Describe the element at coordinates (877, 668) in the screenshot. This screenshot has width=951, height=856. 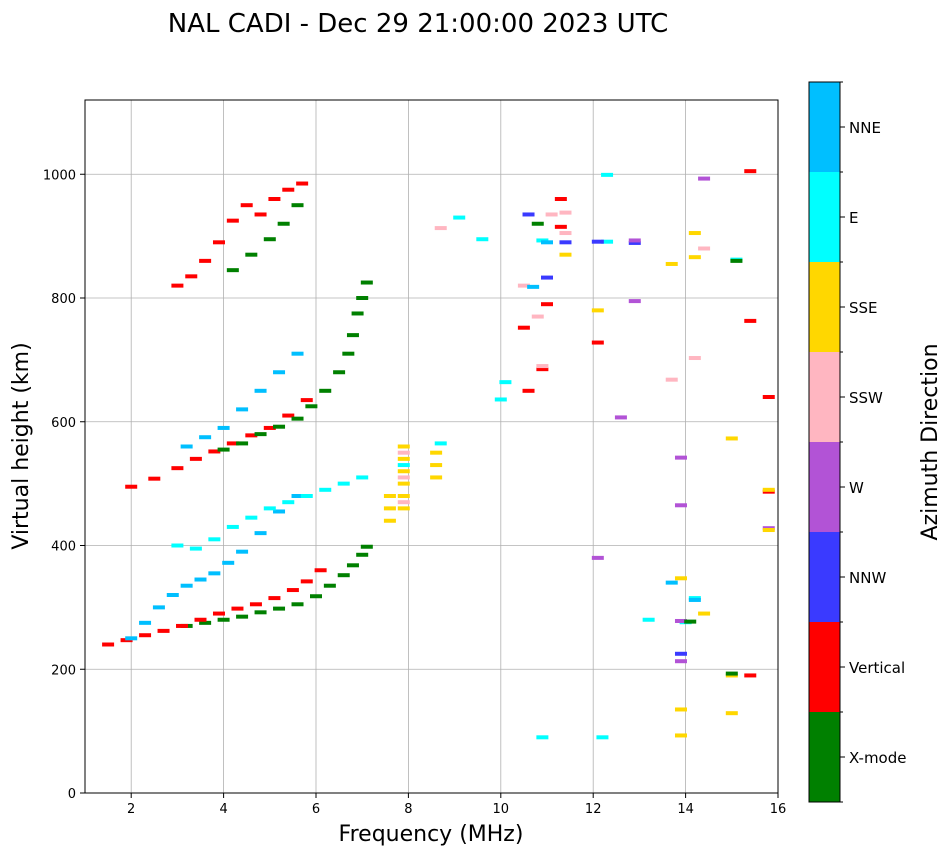
I see `colorbar-category-label: Vertical` at that location.